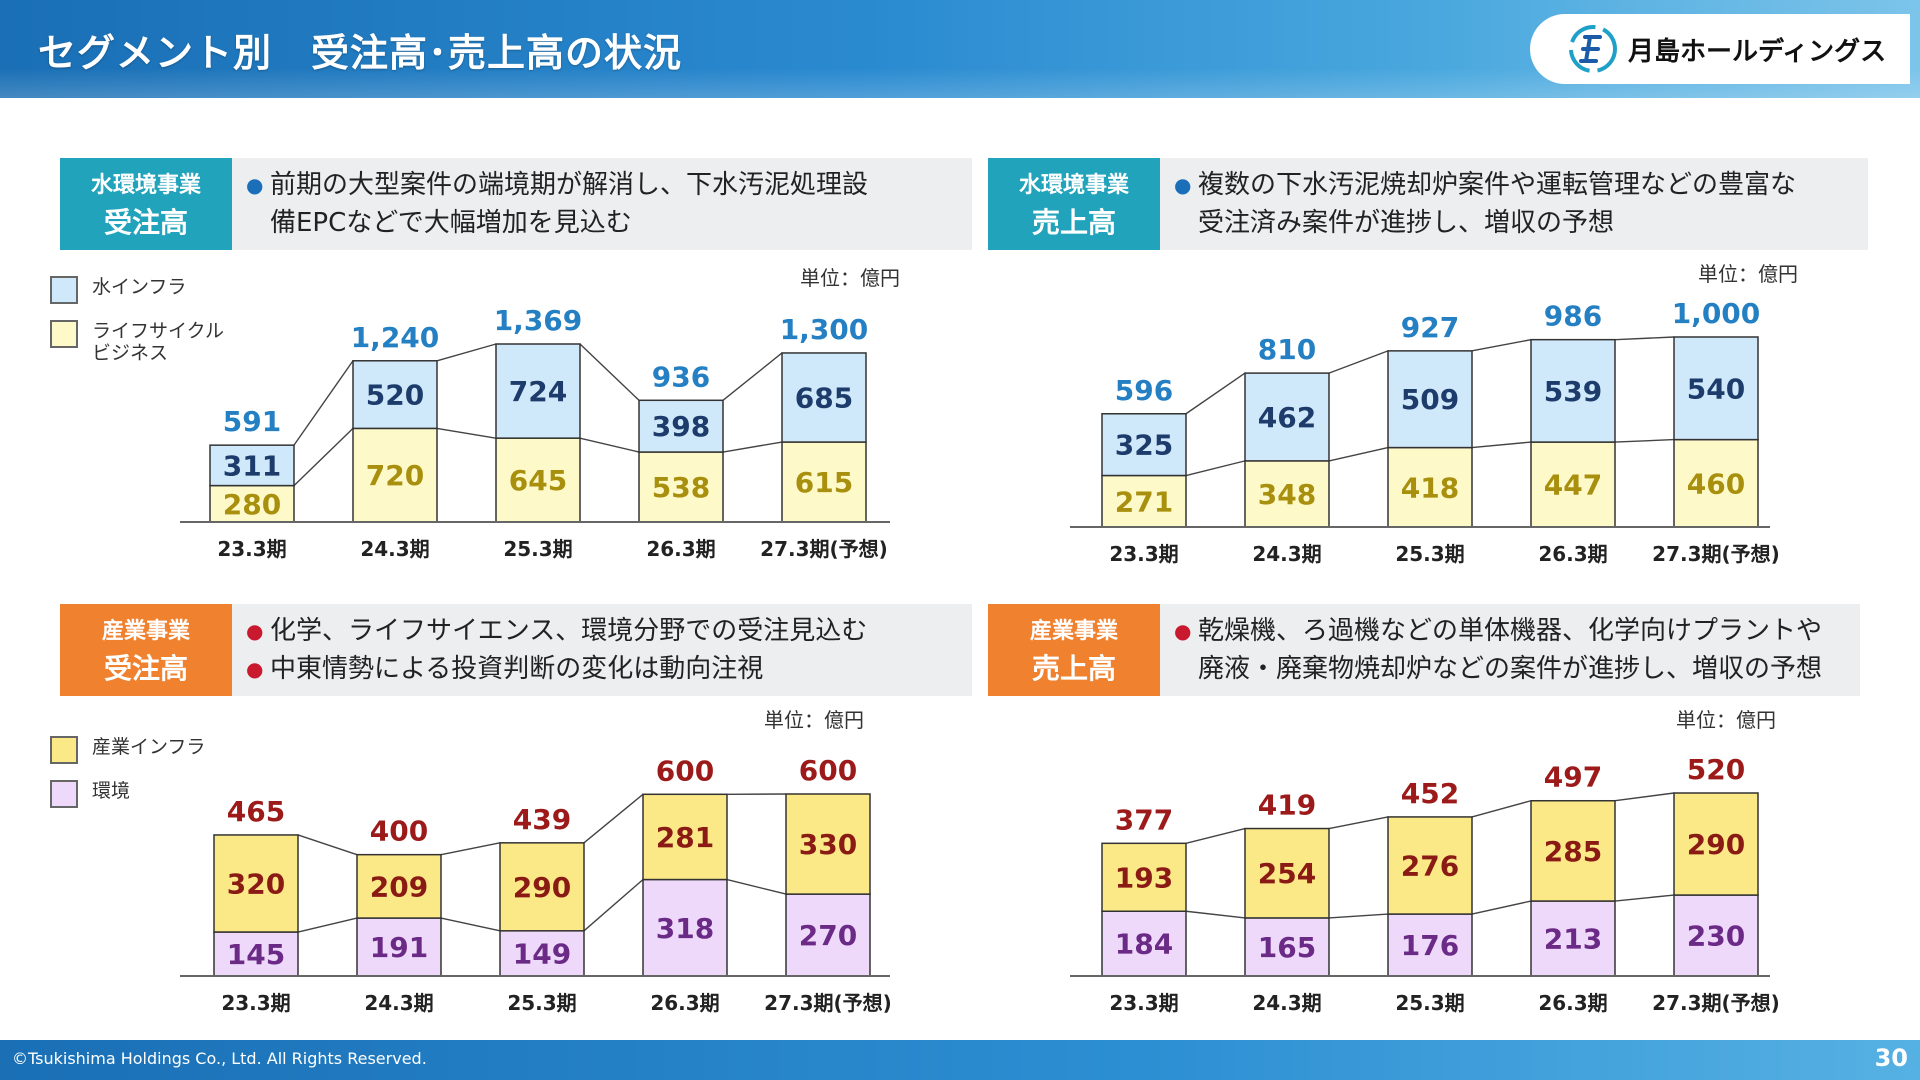 The height and width of the screenshot is (1080, 1920). I want to click on total-label: 1,240, so click(395, 337).